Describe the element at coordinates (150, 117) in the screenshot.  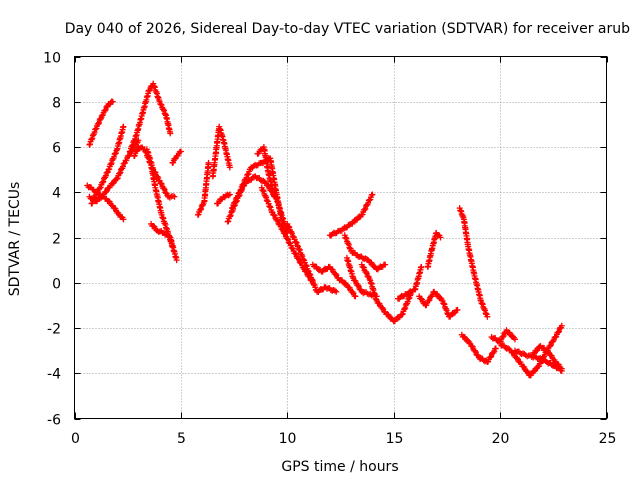
I see `series-arc-e` at that location.